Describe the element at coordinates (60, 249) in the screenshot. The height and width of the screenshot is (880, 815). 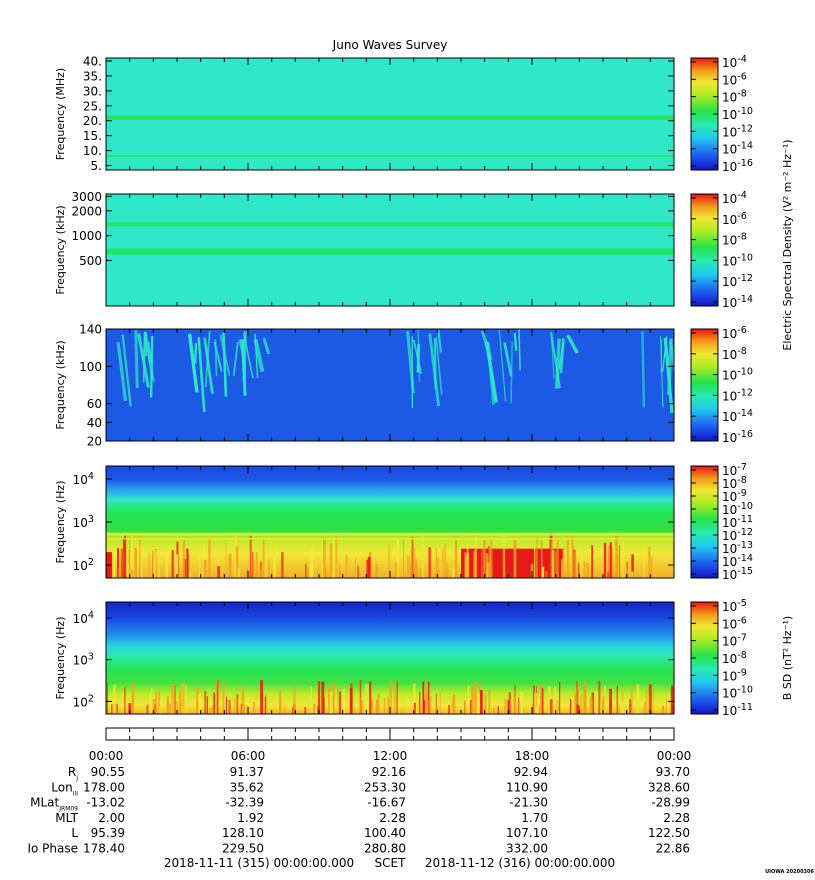
I see `y-axis-label: Frequency (kHz)` at that location.